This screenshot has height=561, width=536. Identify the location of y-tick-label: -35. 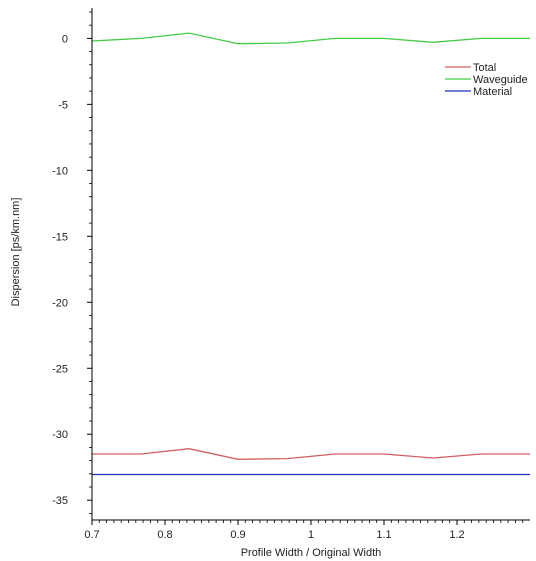
(60, 501).